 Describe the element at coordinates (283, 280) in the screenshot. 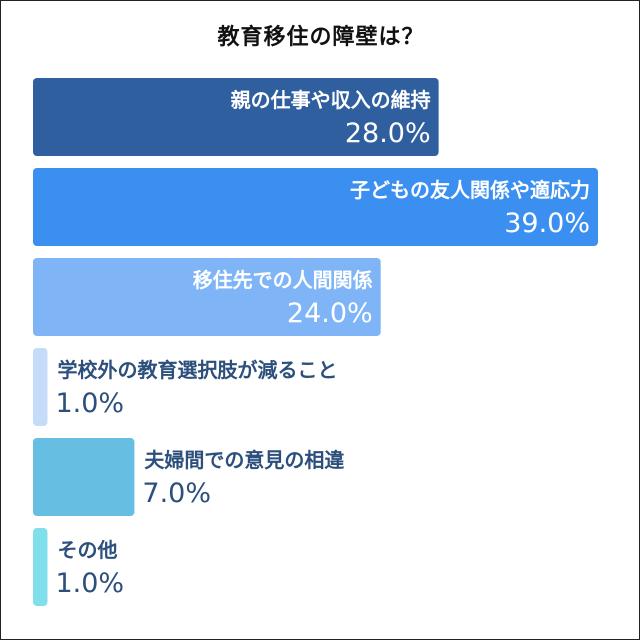

I see `category-label-3: 移住先での人間関係` at that location.